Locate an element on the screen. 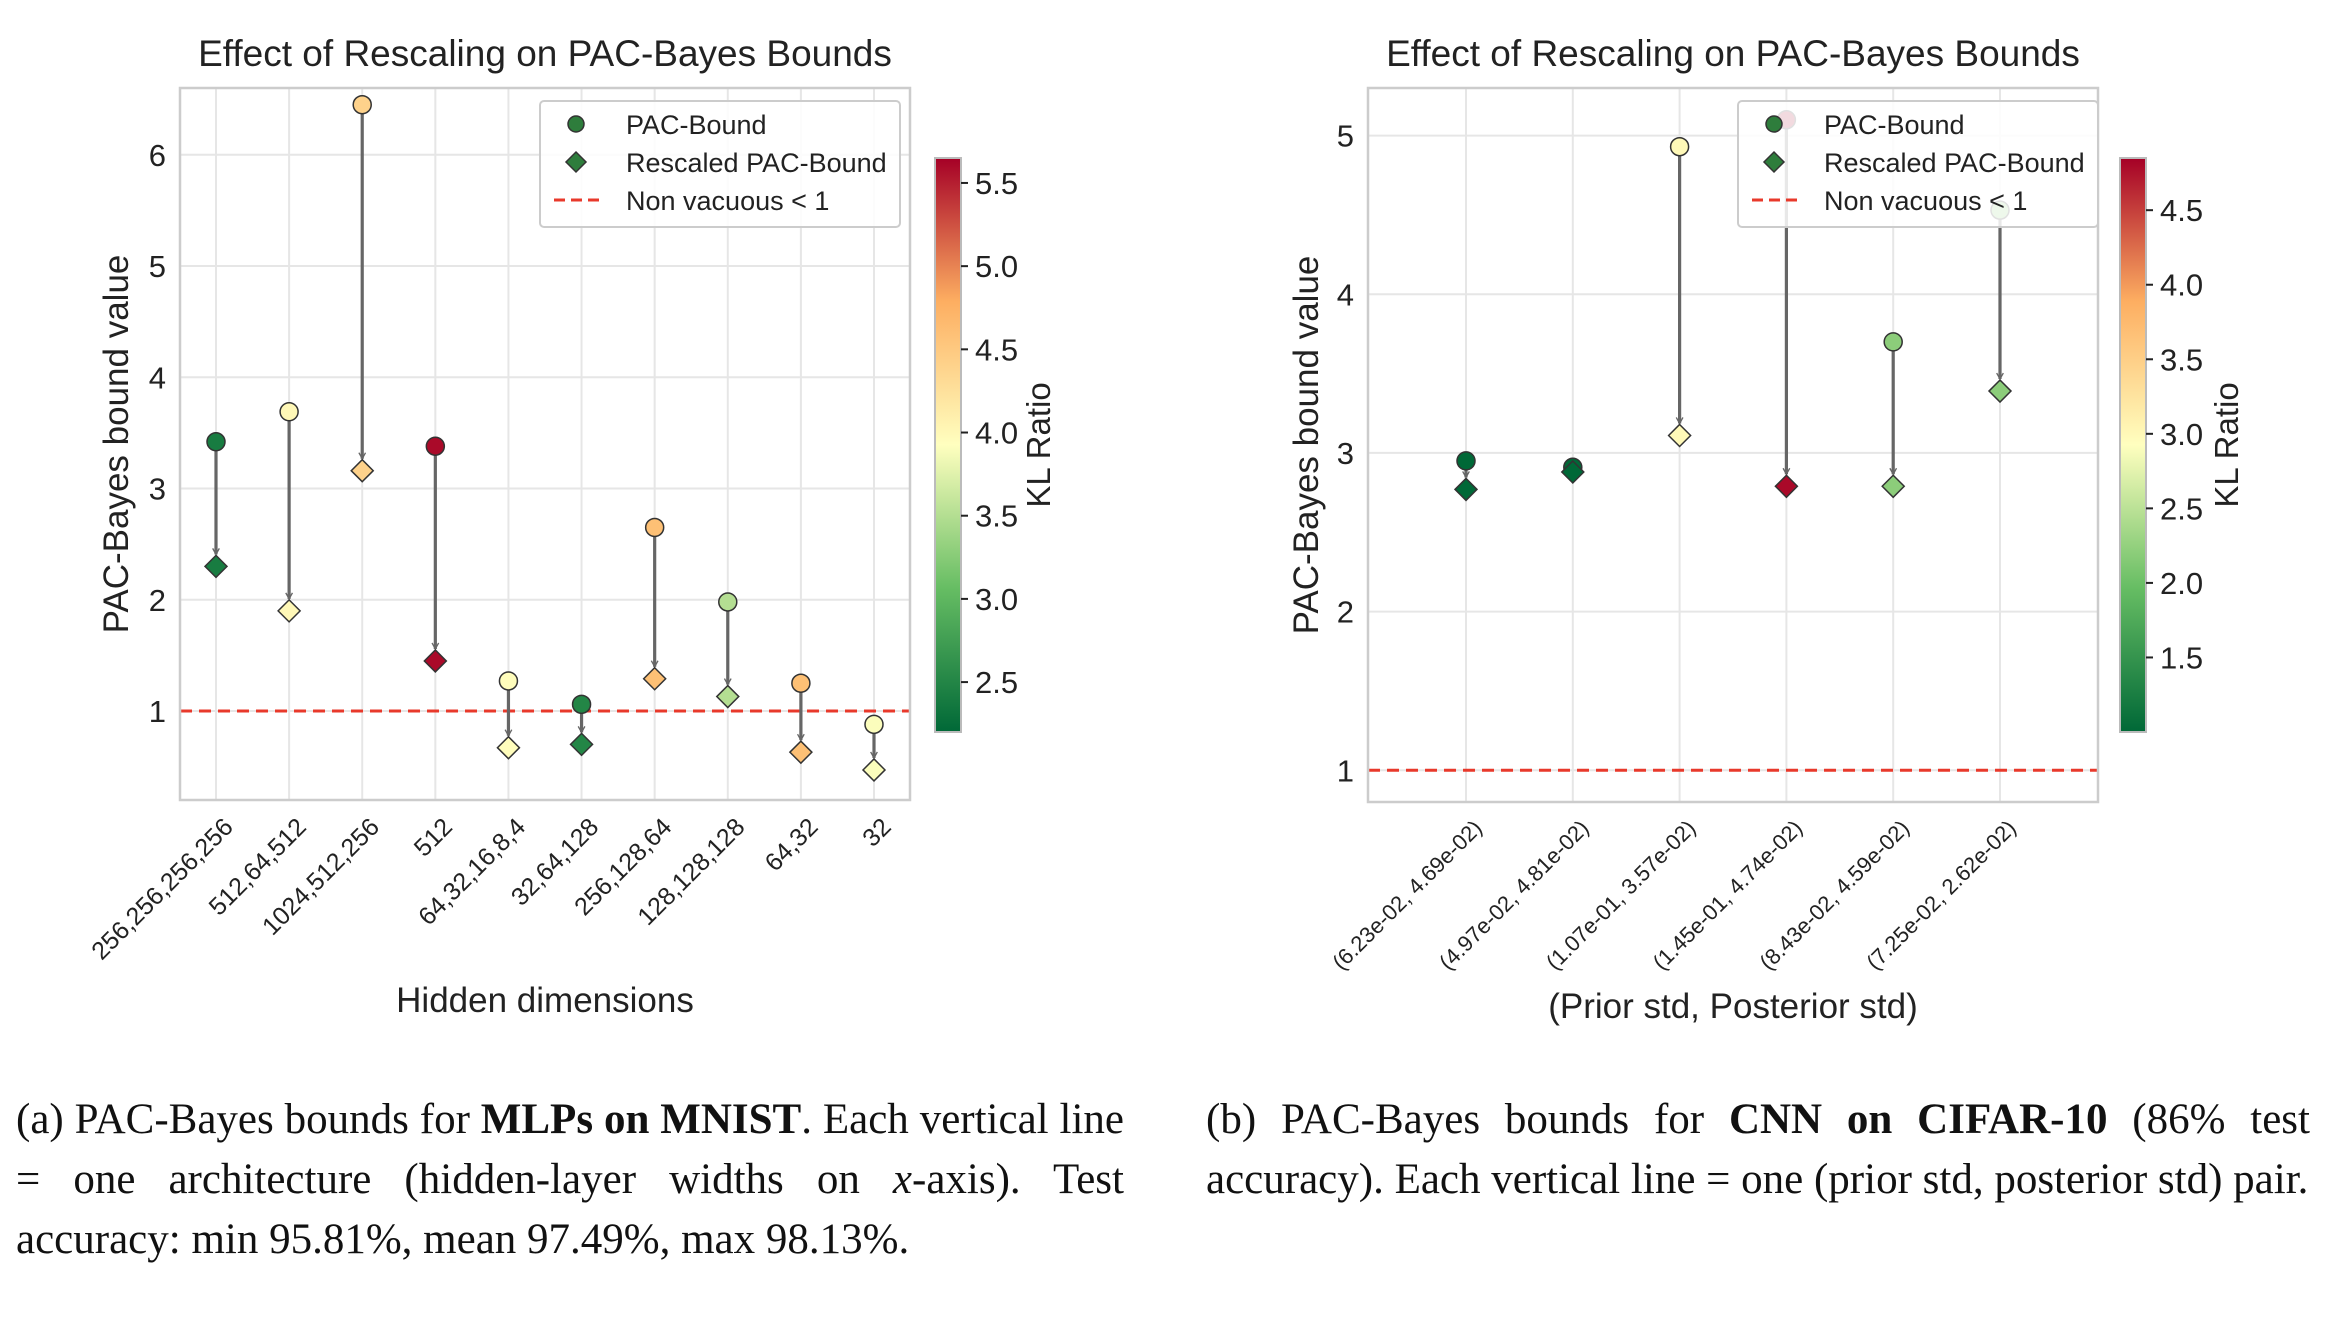 The image size is (2340, 1336). x-axis-label: (Prior std, Posterior std) is located at coordinates (1733, 1006).